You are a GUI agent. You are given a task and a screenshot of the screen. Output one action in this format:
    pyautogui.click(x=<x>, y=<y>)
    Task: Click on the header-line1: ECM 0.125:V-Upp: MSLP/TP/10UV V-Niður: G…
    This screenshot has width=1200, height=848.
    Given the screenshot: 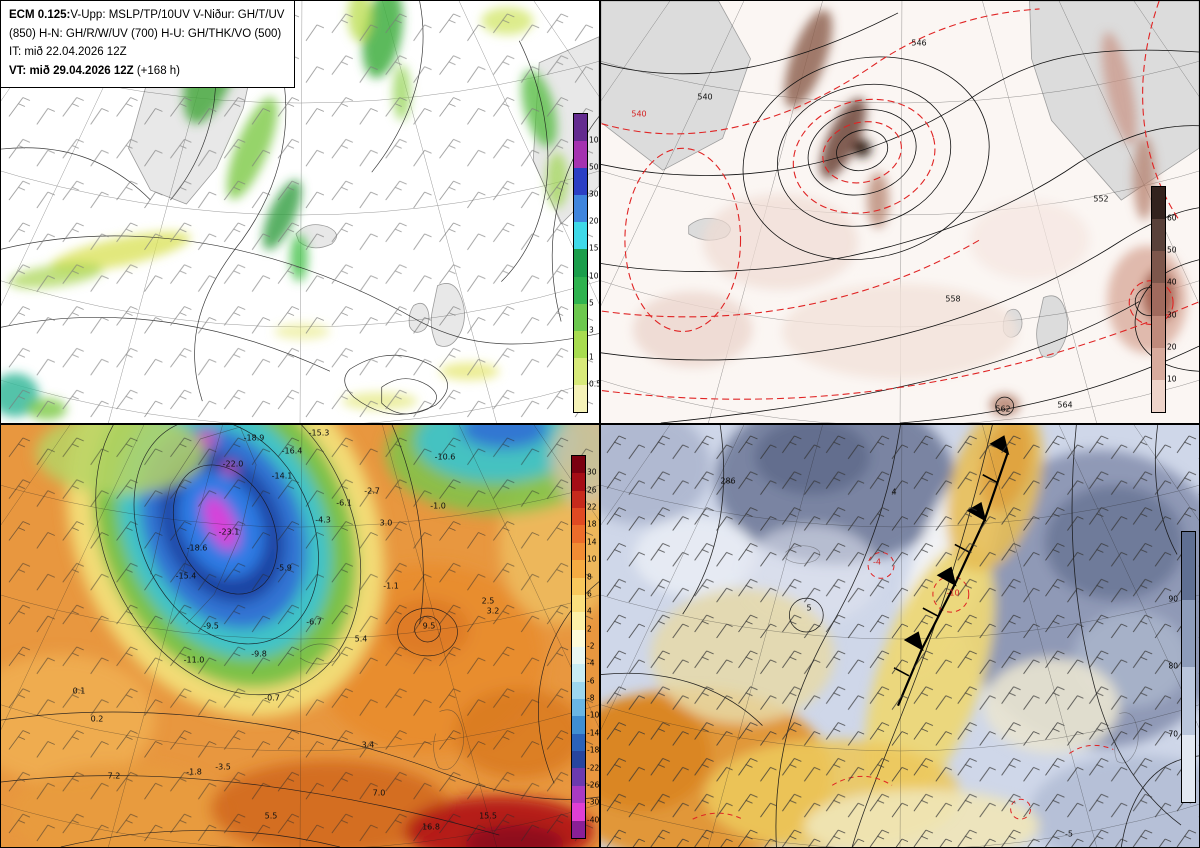 What is the action you would take?
    pyautogui.click(x=146, y=15)
    